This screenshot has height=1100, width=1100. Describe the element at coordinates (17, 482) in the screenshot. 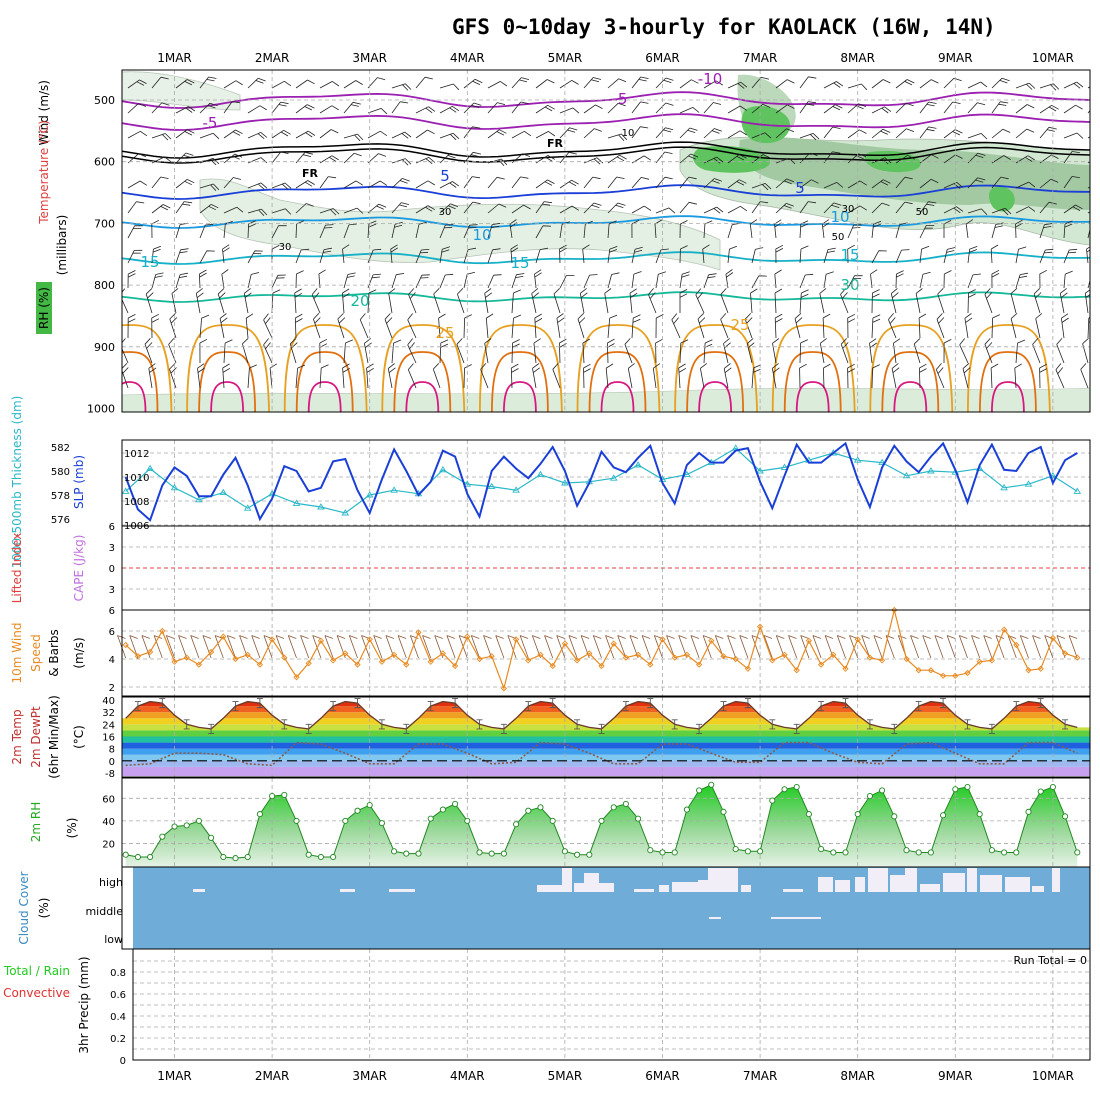

I see `thickness-ylabel: 1000-500mb Thickness (dm)` at that location.